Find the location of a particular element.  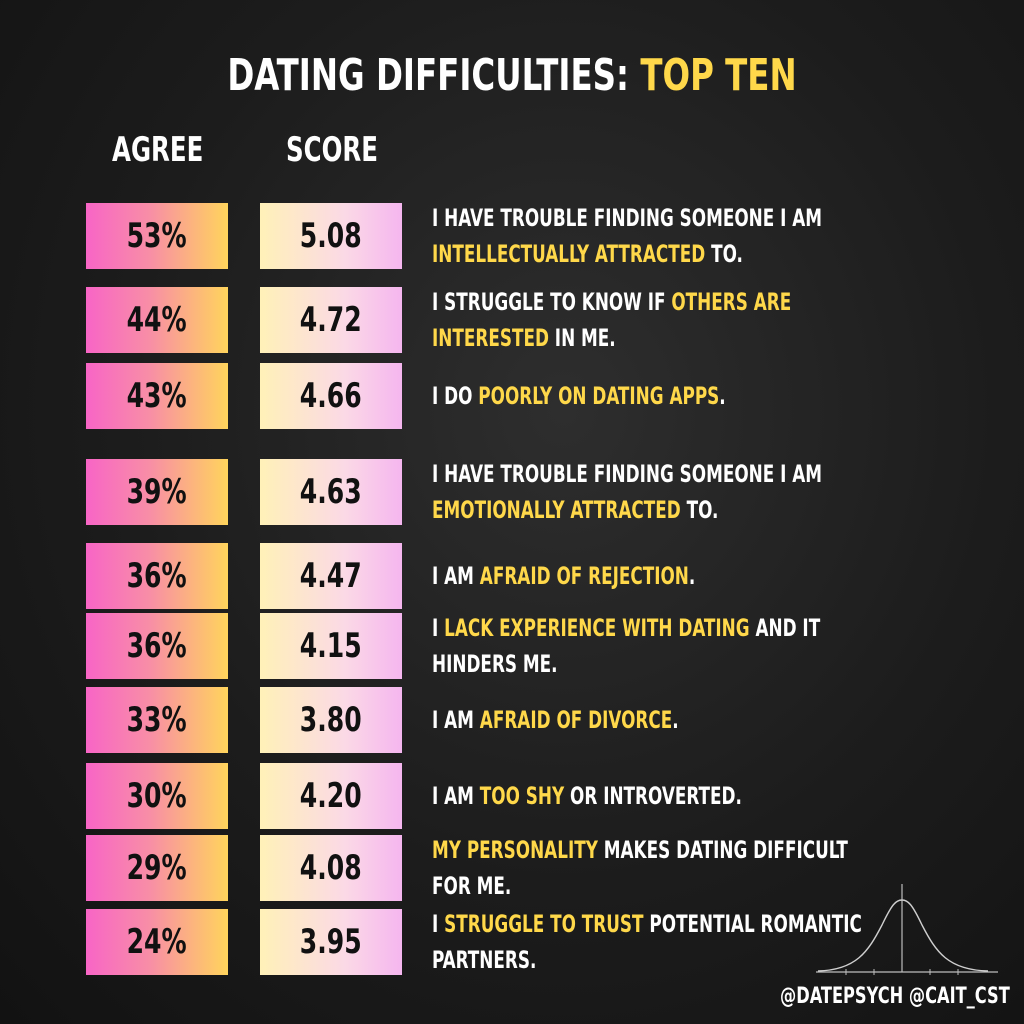

agree-percent: 43% is located at coordinates (157, 396).